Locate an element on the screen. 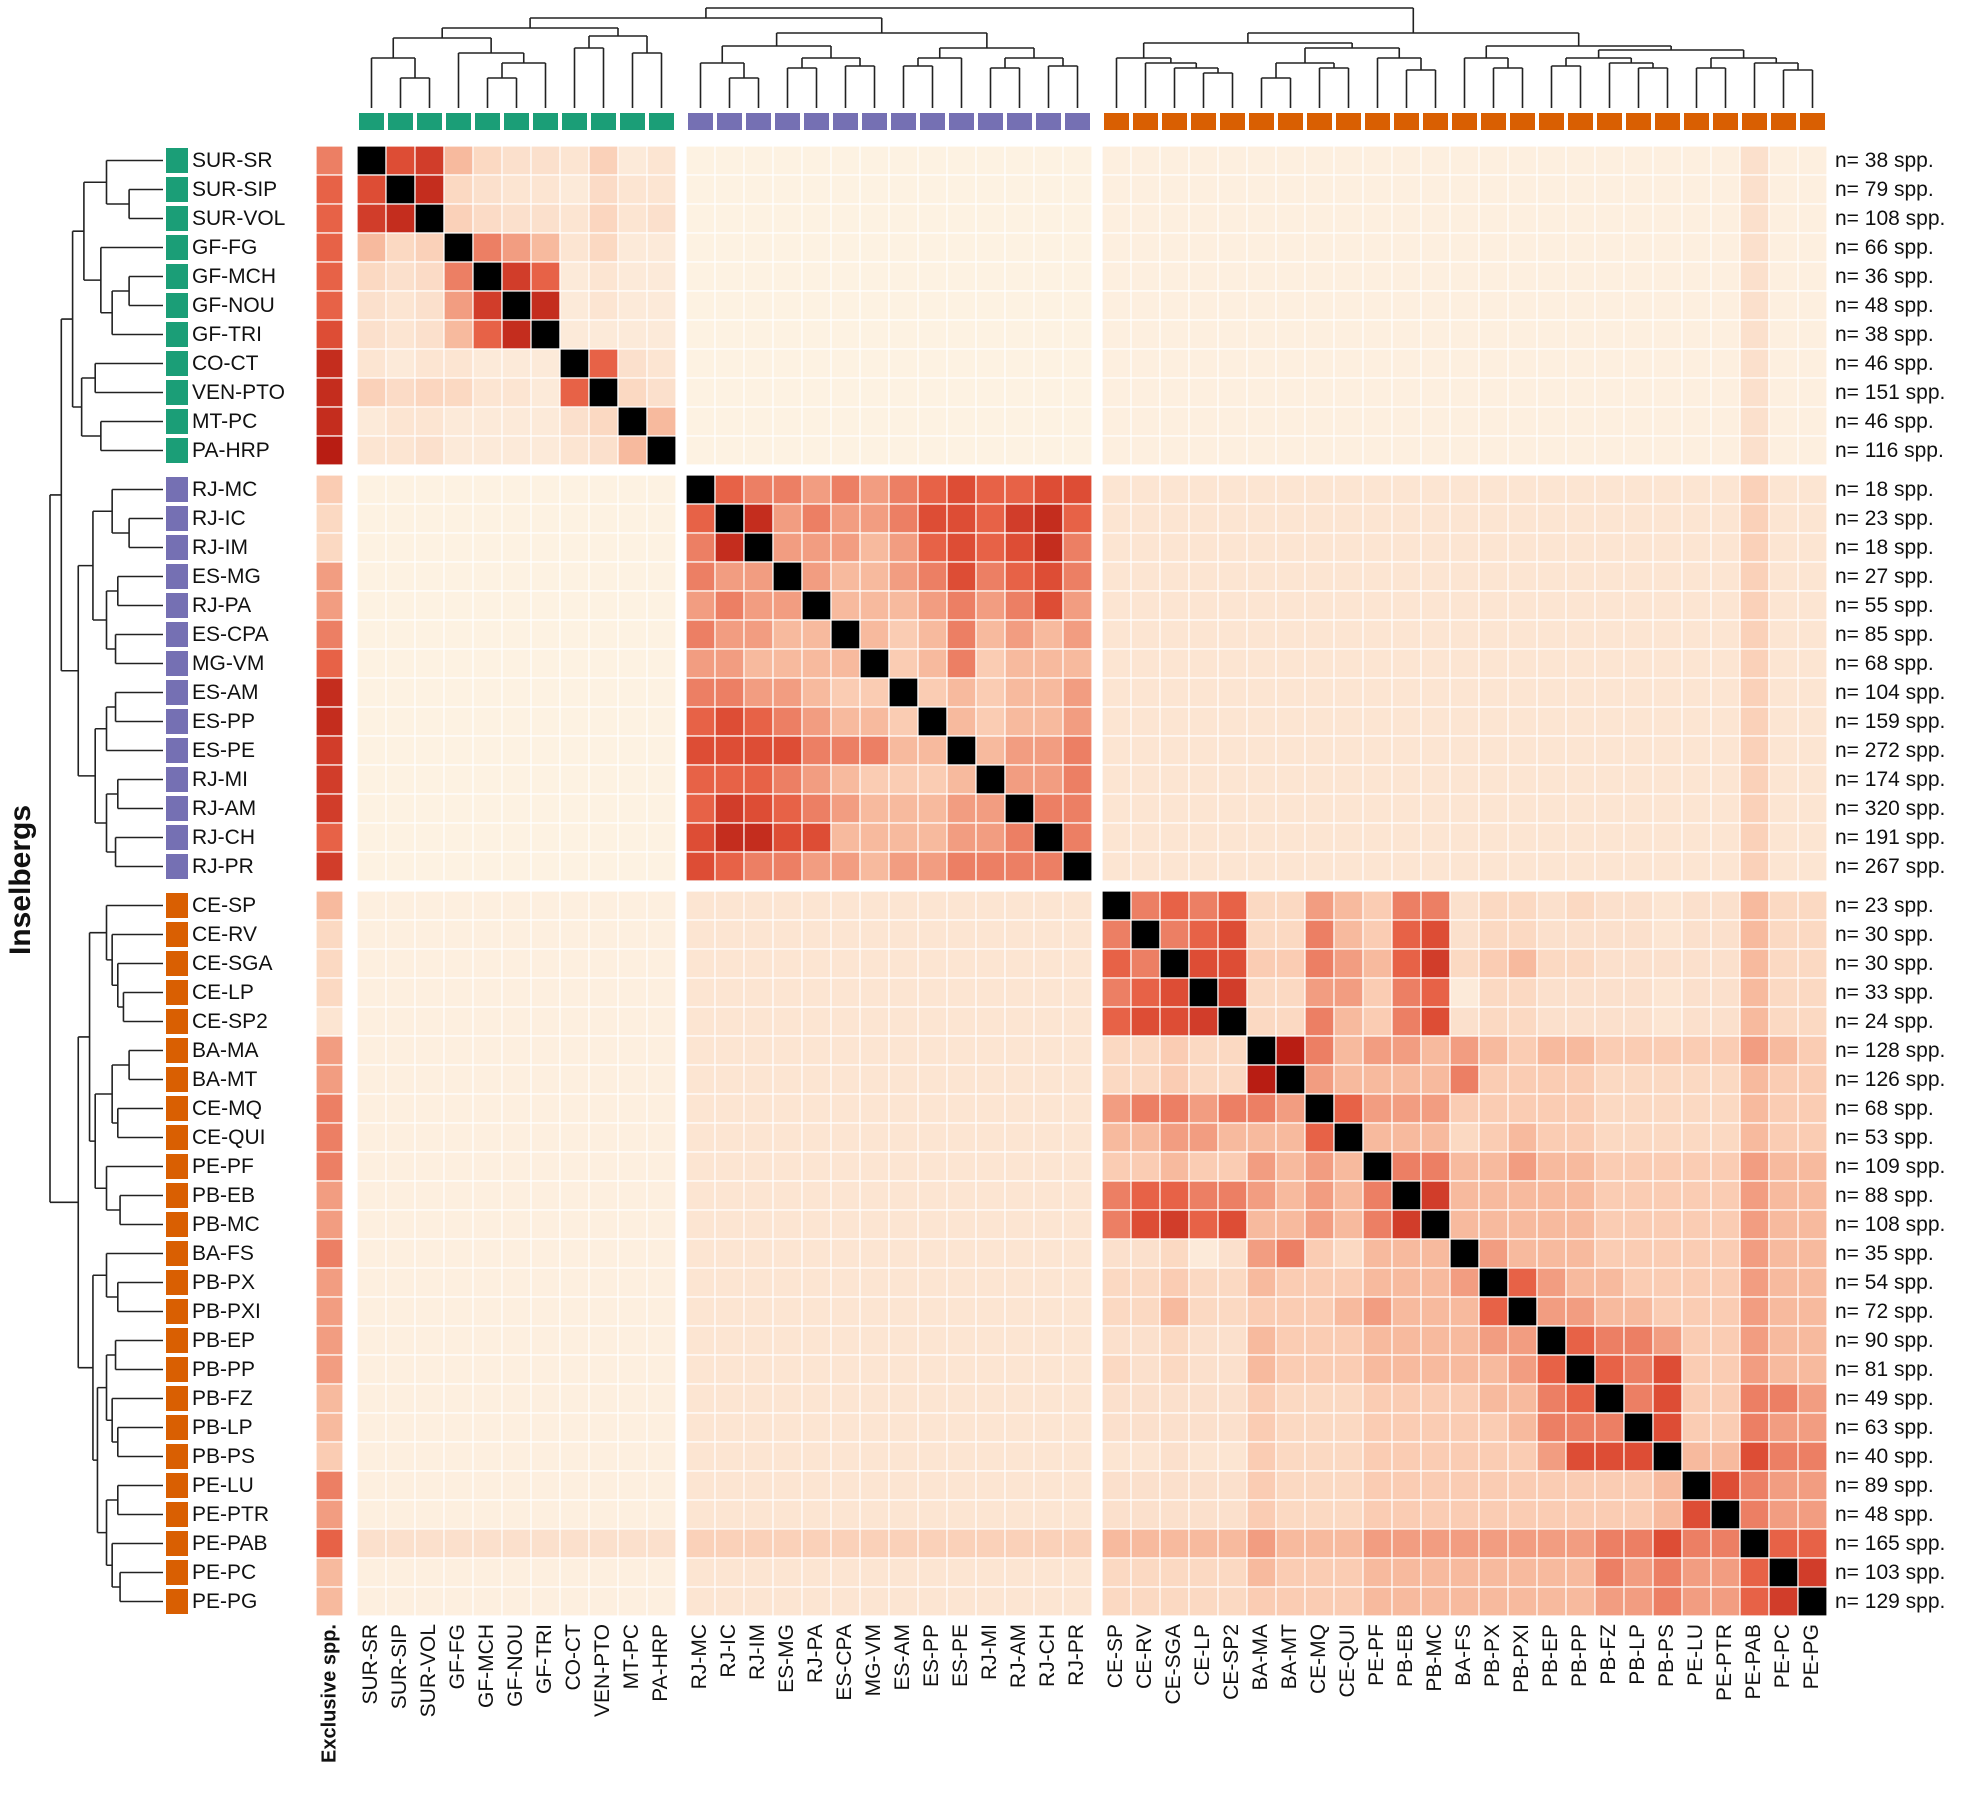 This screenshot has width=1969, height=1805. row-group-marker is located at coordinates (177, 721).